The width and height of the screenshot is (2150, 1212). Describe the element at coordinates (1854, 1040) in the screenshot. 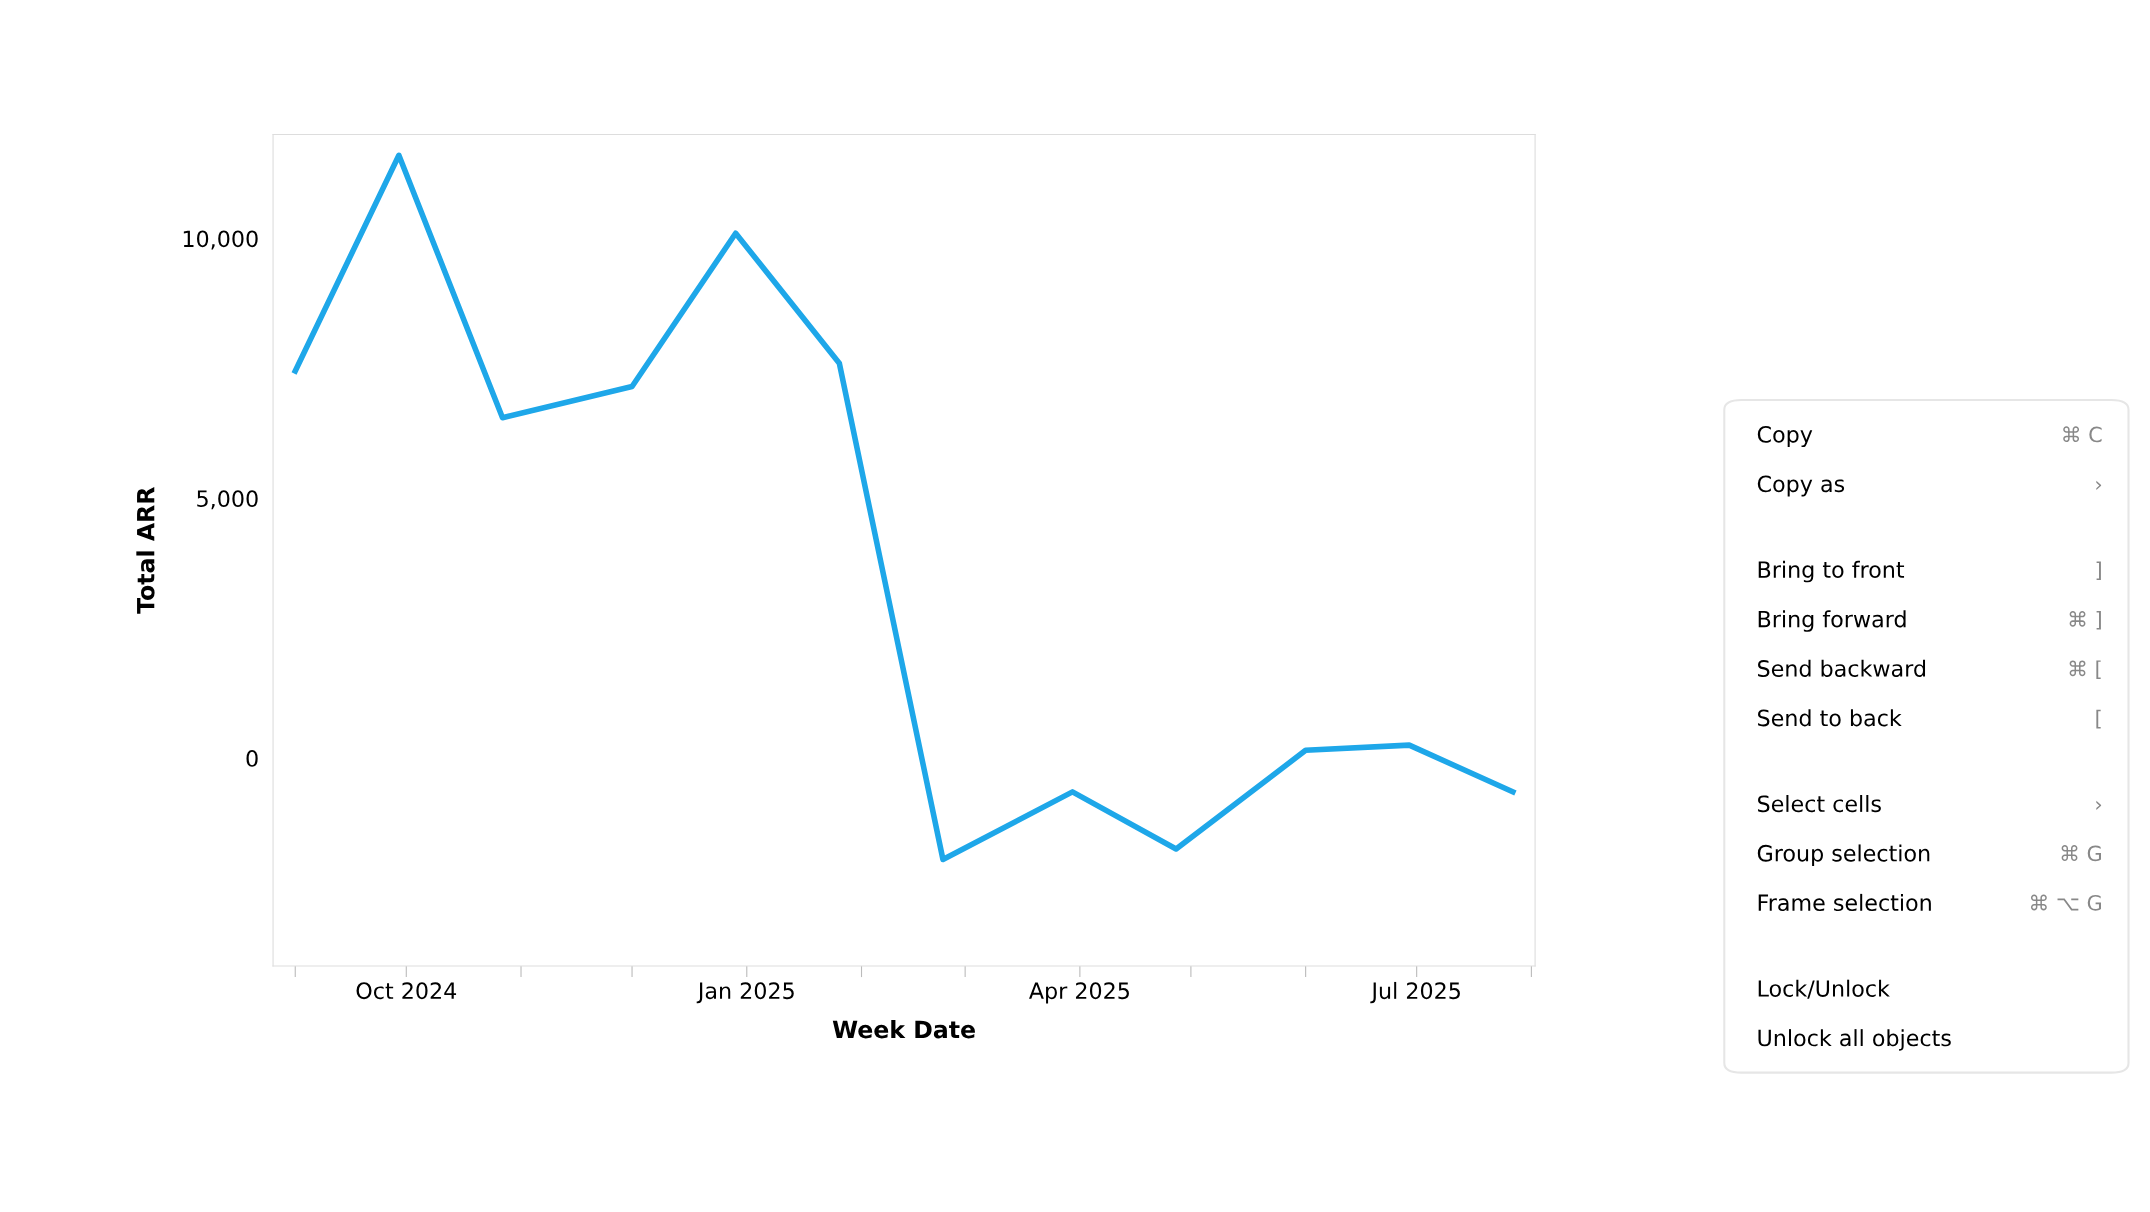

I see `text: Unlock all objects` at that location.